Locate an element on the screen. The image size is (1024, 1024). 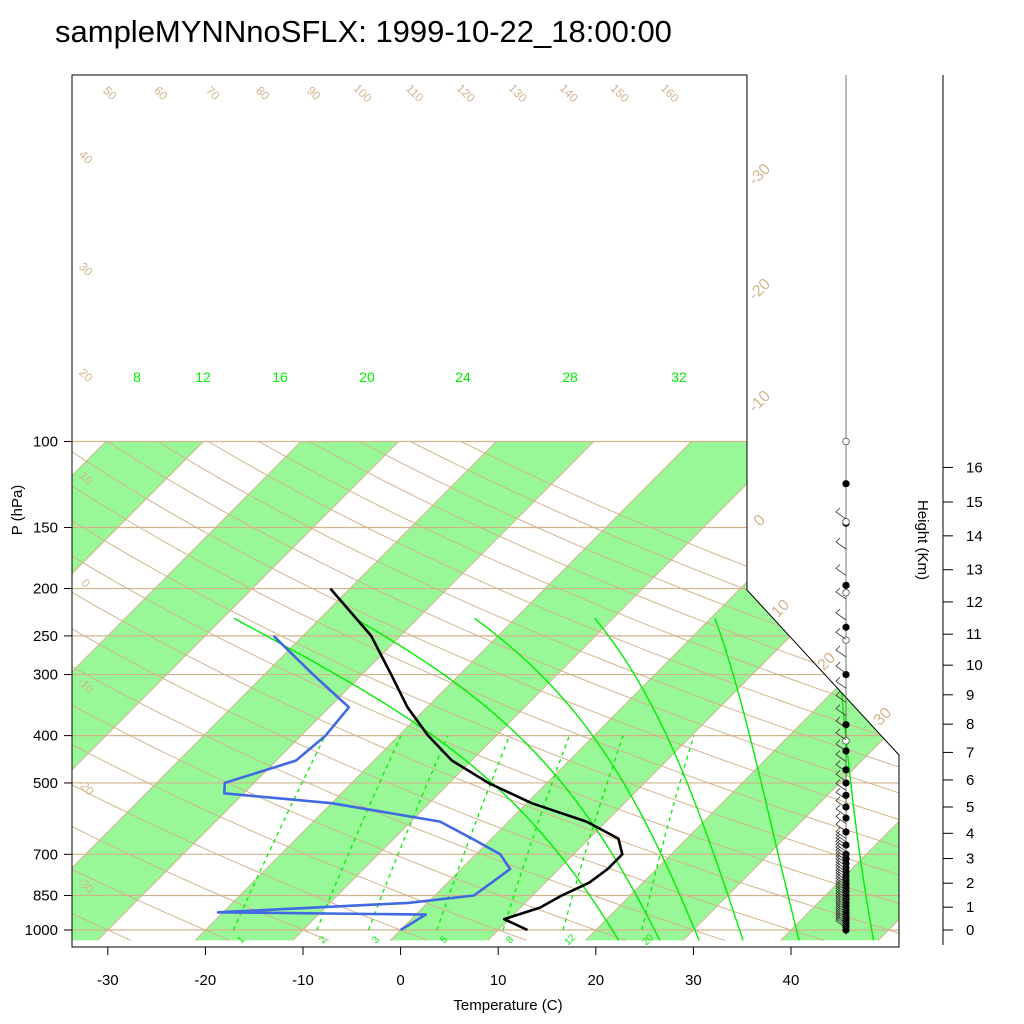
moist-adiabat-label: 16 is located at coordinates (280, 377).